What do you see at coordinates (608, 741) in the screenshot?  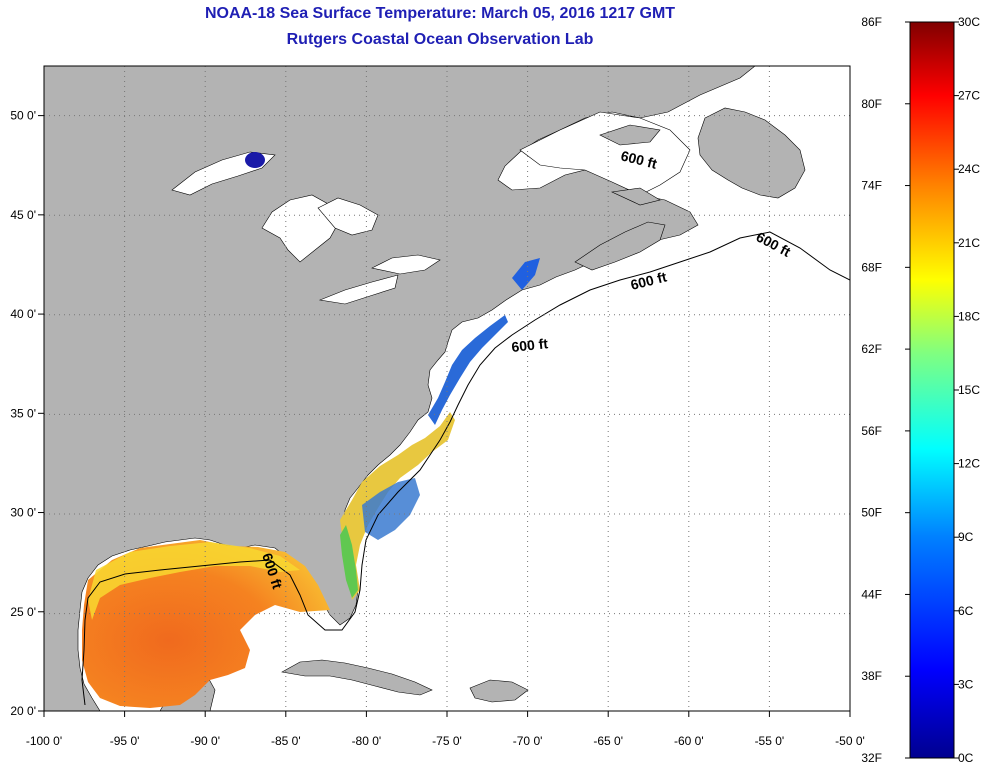 I see `x-tick-label: -65 0'` at bounding box center [608, 741].